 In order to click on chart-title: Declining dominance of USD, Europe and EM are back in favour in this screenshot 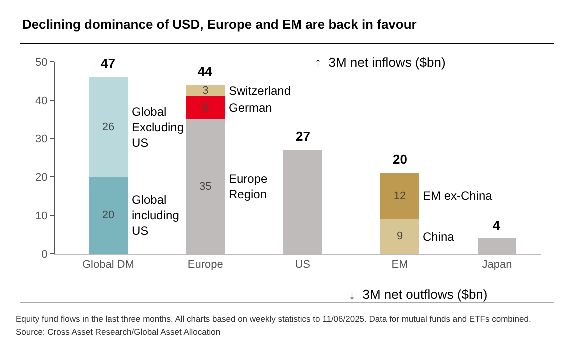, I will do `click(219, 24)`.